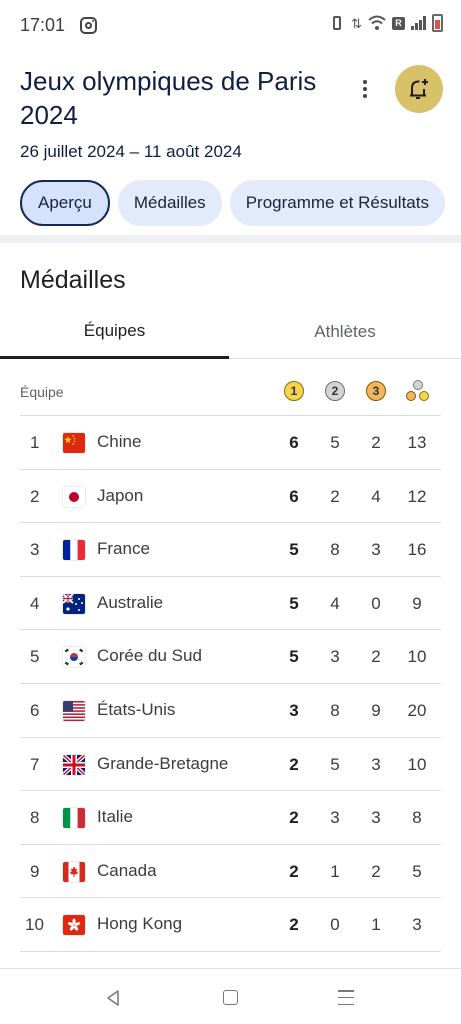 The width and height of the screenshot is (461, 1024). I want to click on vibrate-icon, so click(337, 23).